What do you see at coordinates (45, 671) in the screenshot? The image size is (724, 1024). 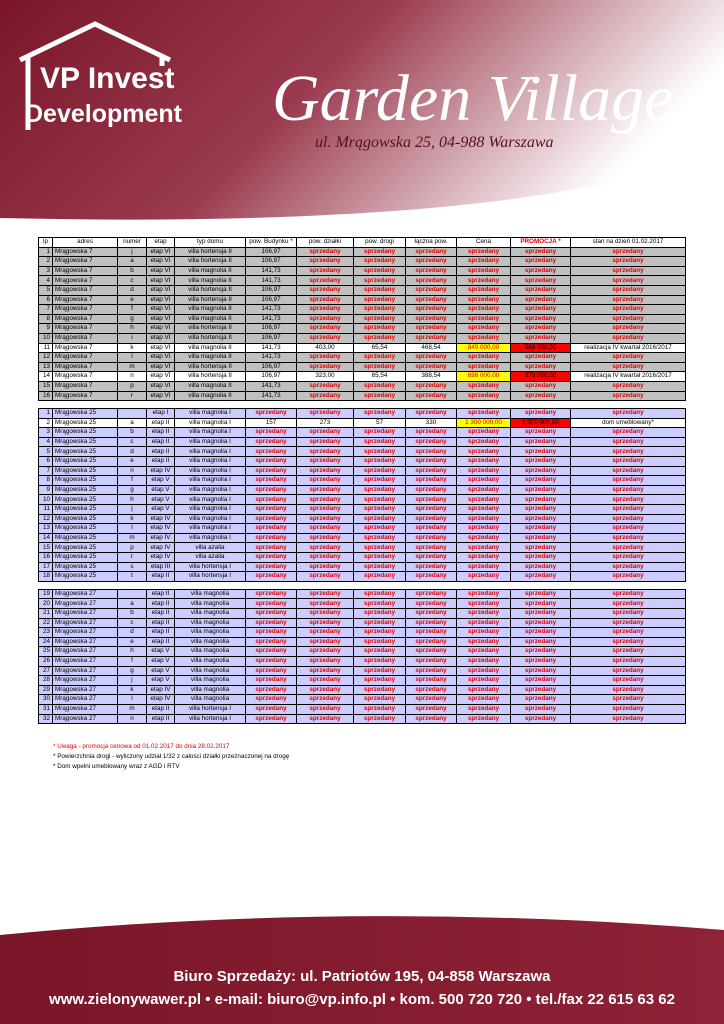 I see `cell: 27` at bounding box center [45, 671].